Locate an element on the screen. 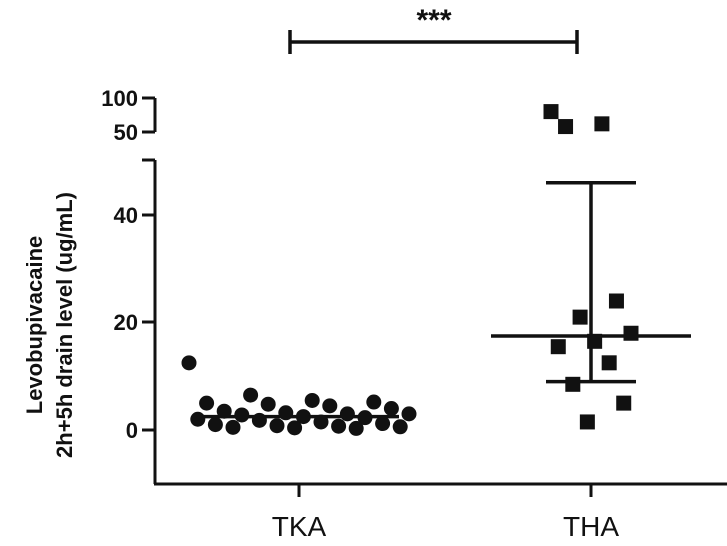 The image size is (727, 546). y-tick-label-20: 20 is located at coordinates (126, 322).